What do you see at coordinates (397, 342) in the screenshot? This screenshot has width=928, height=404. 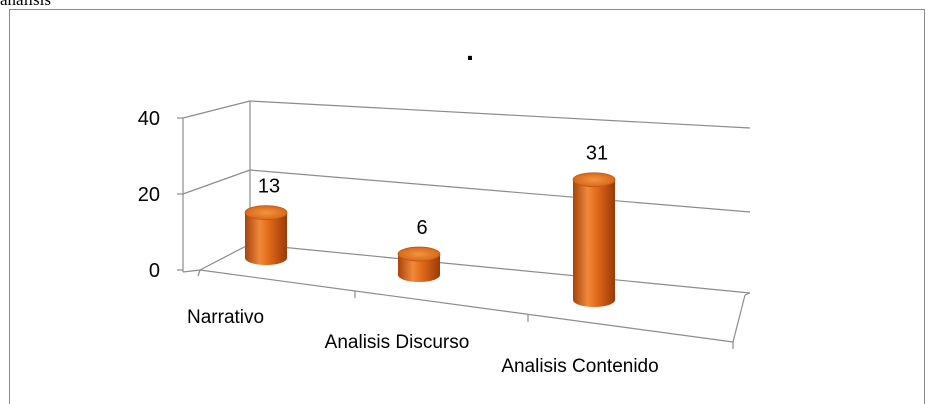 I see `category-label: Analisis Discurso` at bounding box center [397, 342].